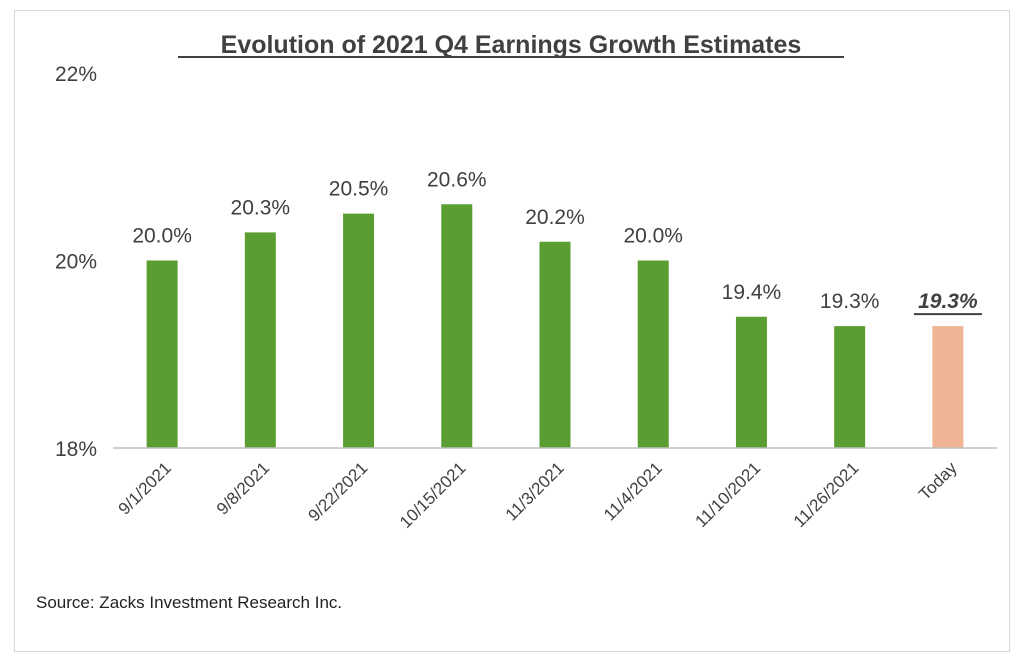 Image resolution: width=1024 pixels, height=662 pixels. I want to click on data-label: 20.5%, so click(359, 189).